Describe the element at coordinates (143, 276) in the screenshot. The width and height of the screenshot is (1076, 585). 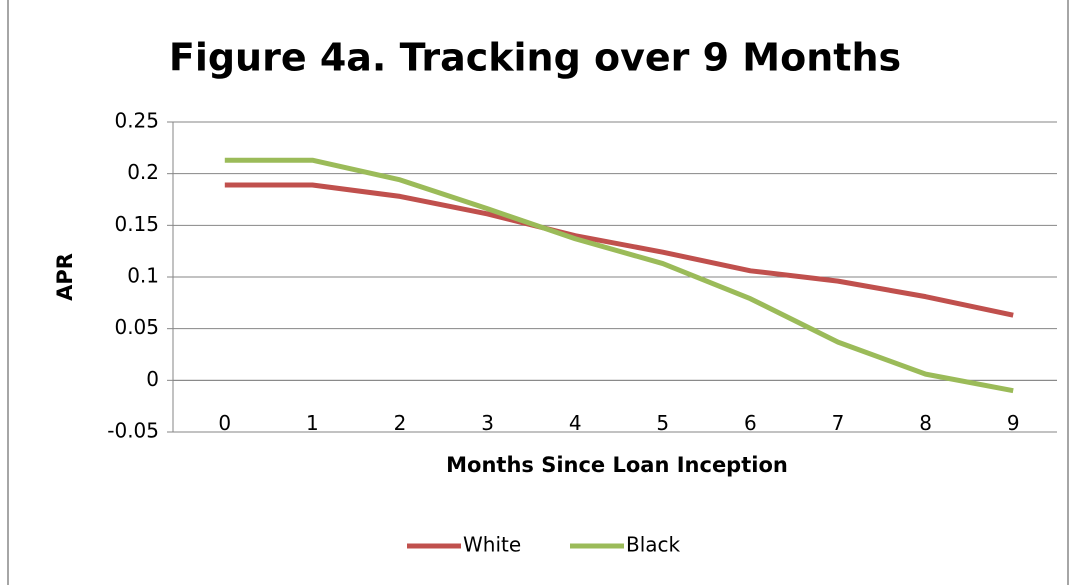
I see `y-tick-label: 0.1` at that location.